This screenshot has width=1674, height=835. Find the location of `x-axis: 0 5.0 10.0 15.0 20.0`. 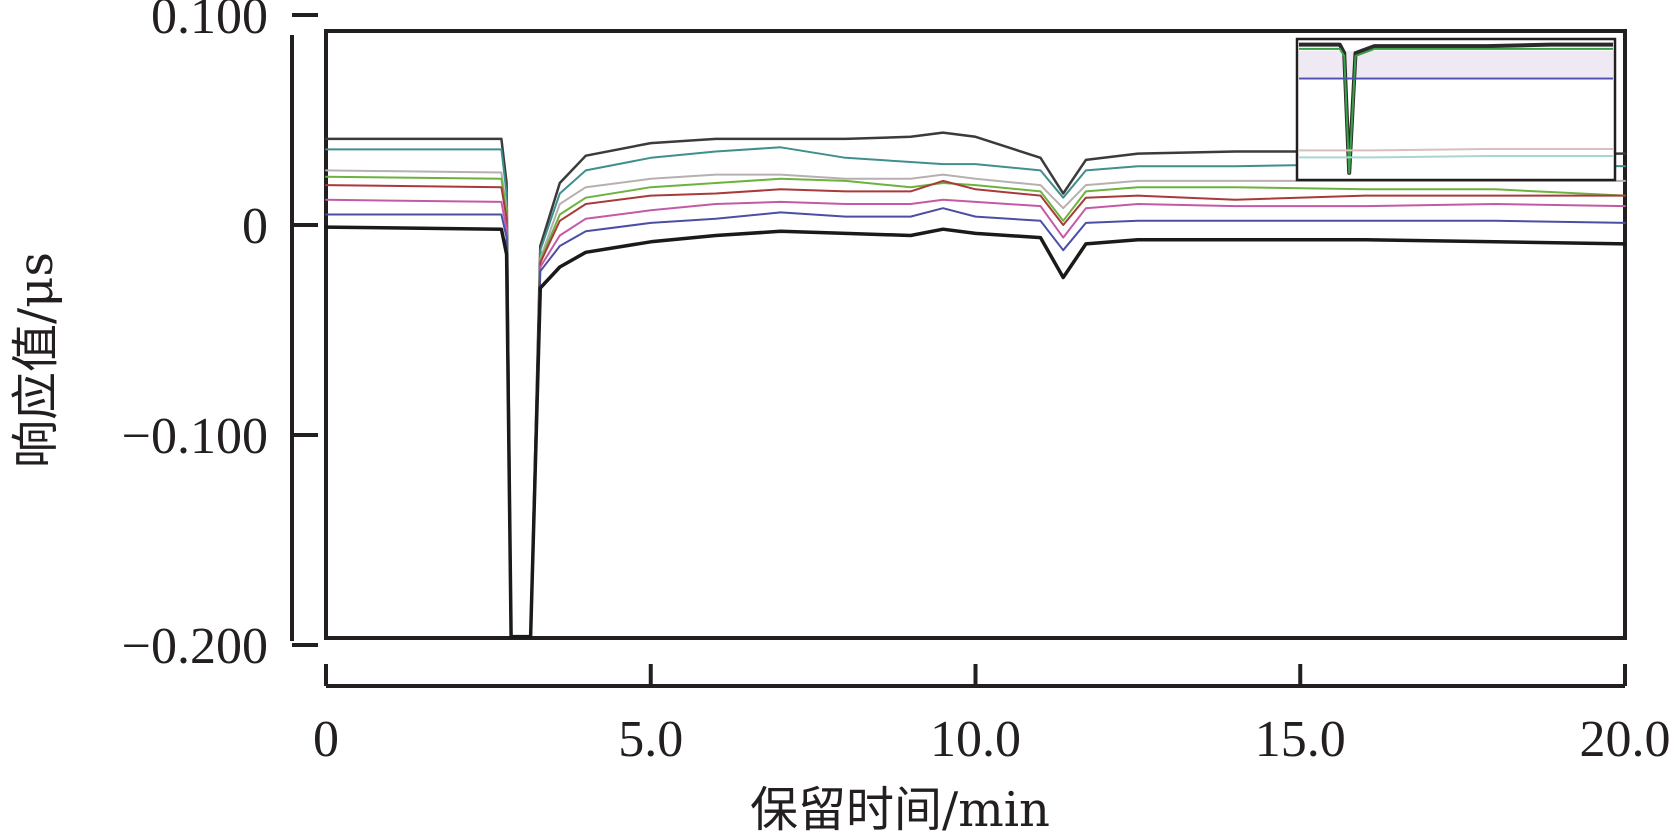

x-axis: 0 5.0 10.0 15.0 20.0 is located at coordinates (992, 716).